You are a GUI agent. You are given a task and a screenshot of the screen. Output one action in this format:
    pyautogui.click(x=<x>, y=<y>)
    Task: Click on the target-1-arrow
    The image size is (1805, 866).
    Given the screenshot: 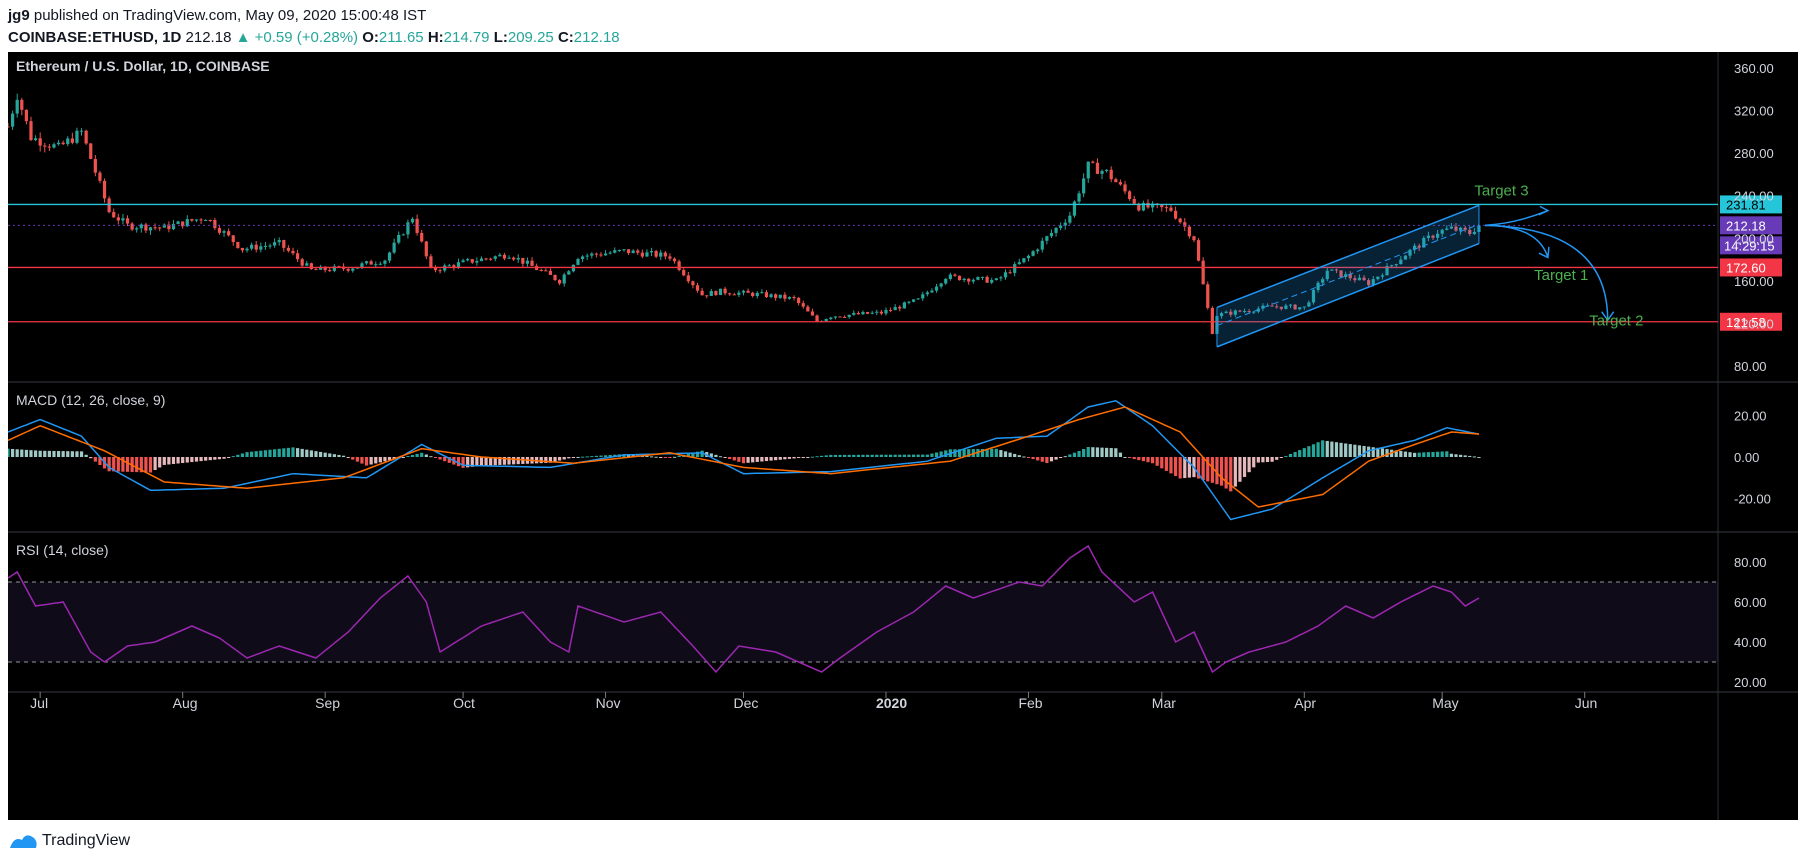 What is the action you would take?
    pyautogui.click(x=1516, y=241)
    